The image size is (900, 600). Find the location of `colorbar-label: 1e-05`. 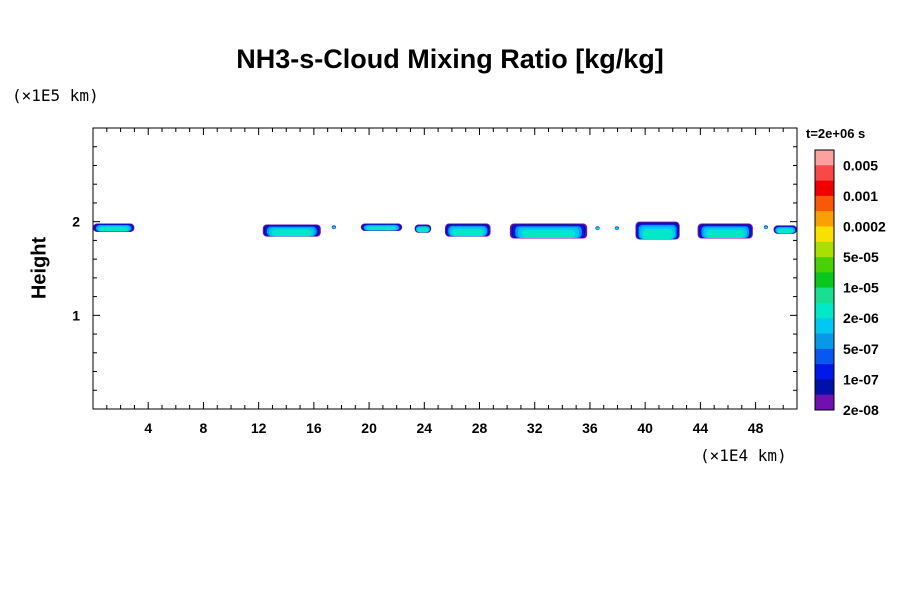

colorbar-label: 1e-05 is located at coordinates (861, 288).